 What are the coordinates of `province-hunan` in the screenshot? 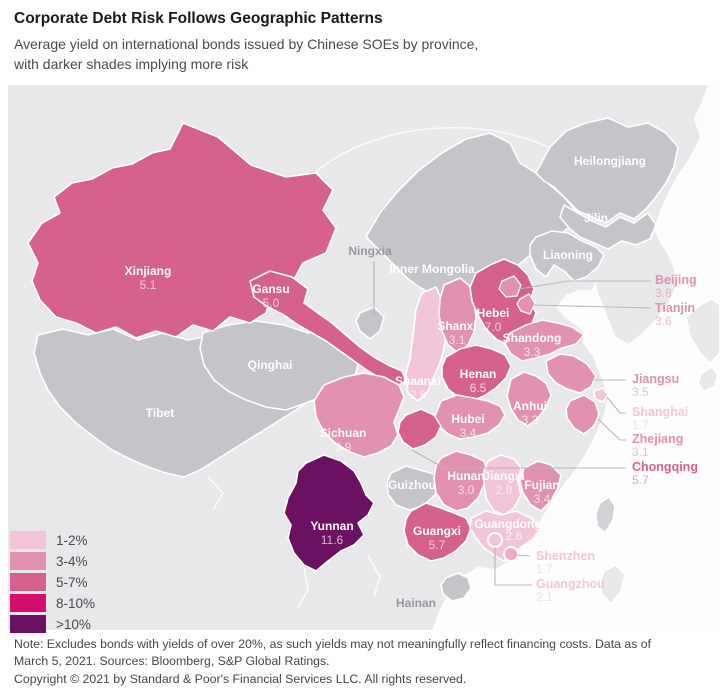 It's located at (461, 481).